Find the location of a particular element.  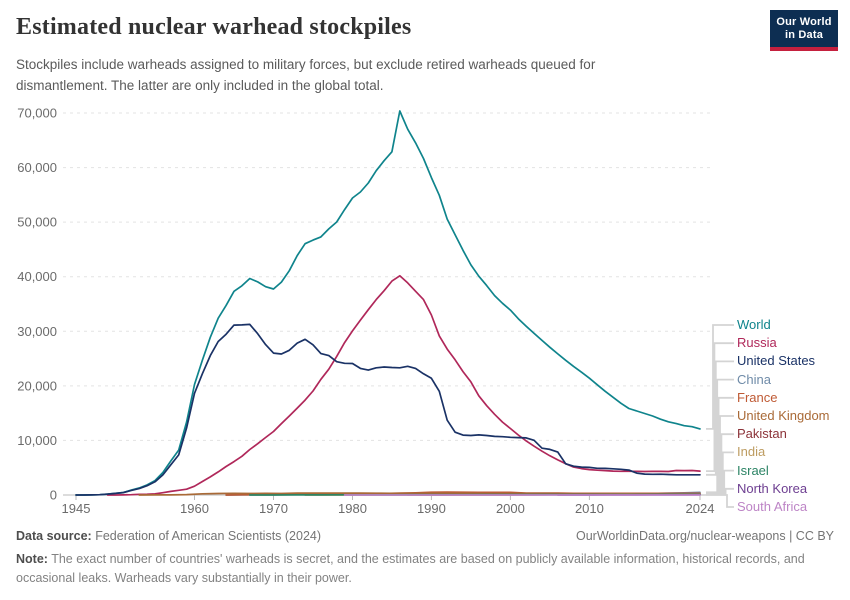

y-tick-label: 10,000 is located at coordinates (37, 440).